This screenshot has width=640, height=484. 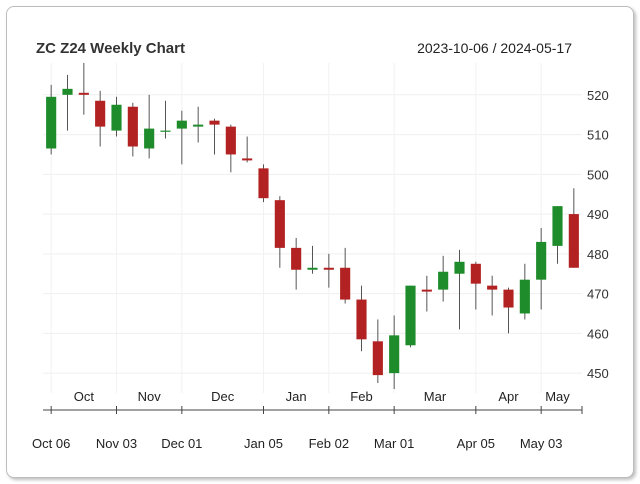 I want to click on chart-title: ZC Z24 Weekly Chart, so click(x=110, y=48).